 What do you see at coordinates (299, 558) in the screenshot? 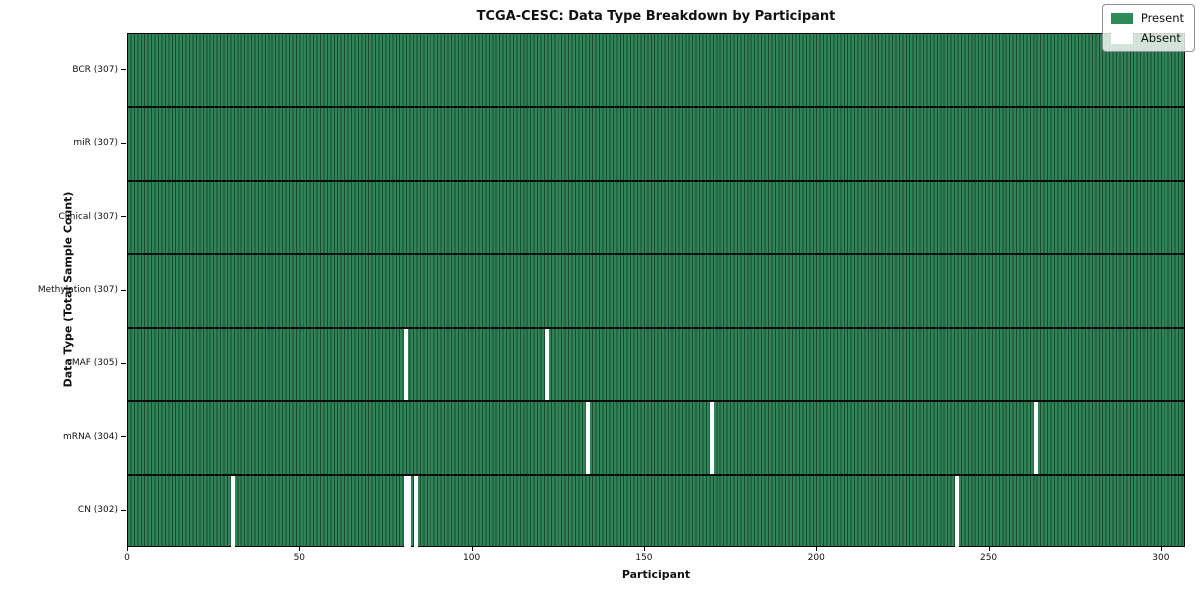
I see `x-tick-label-50: 50` at bounding box center [299, 558].